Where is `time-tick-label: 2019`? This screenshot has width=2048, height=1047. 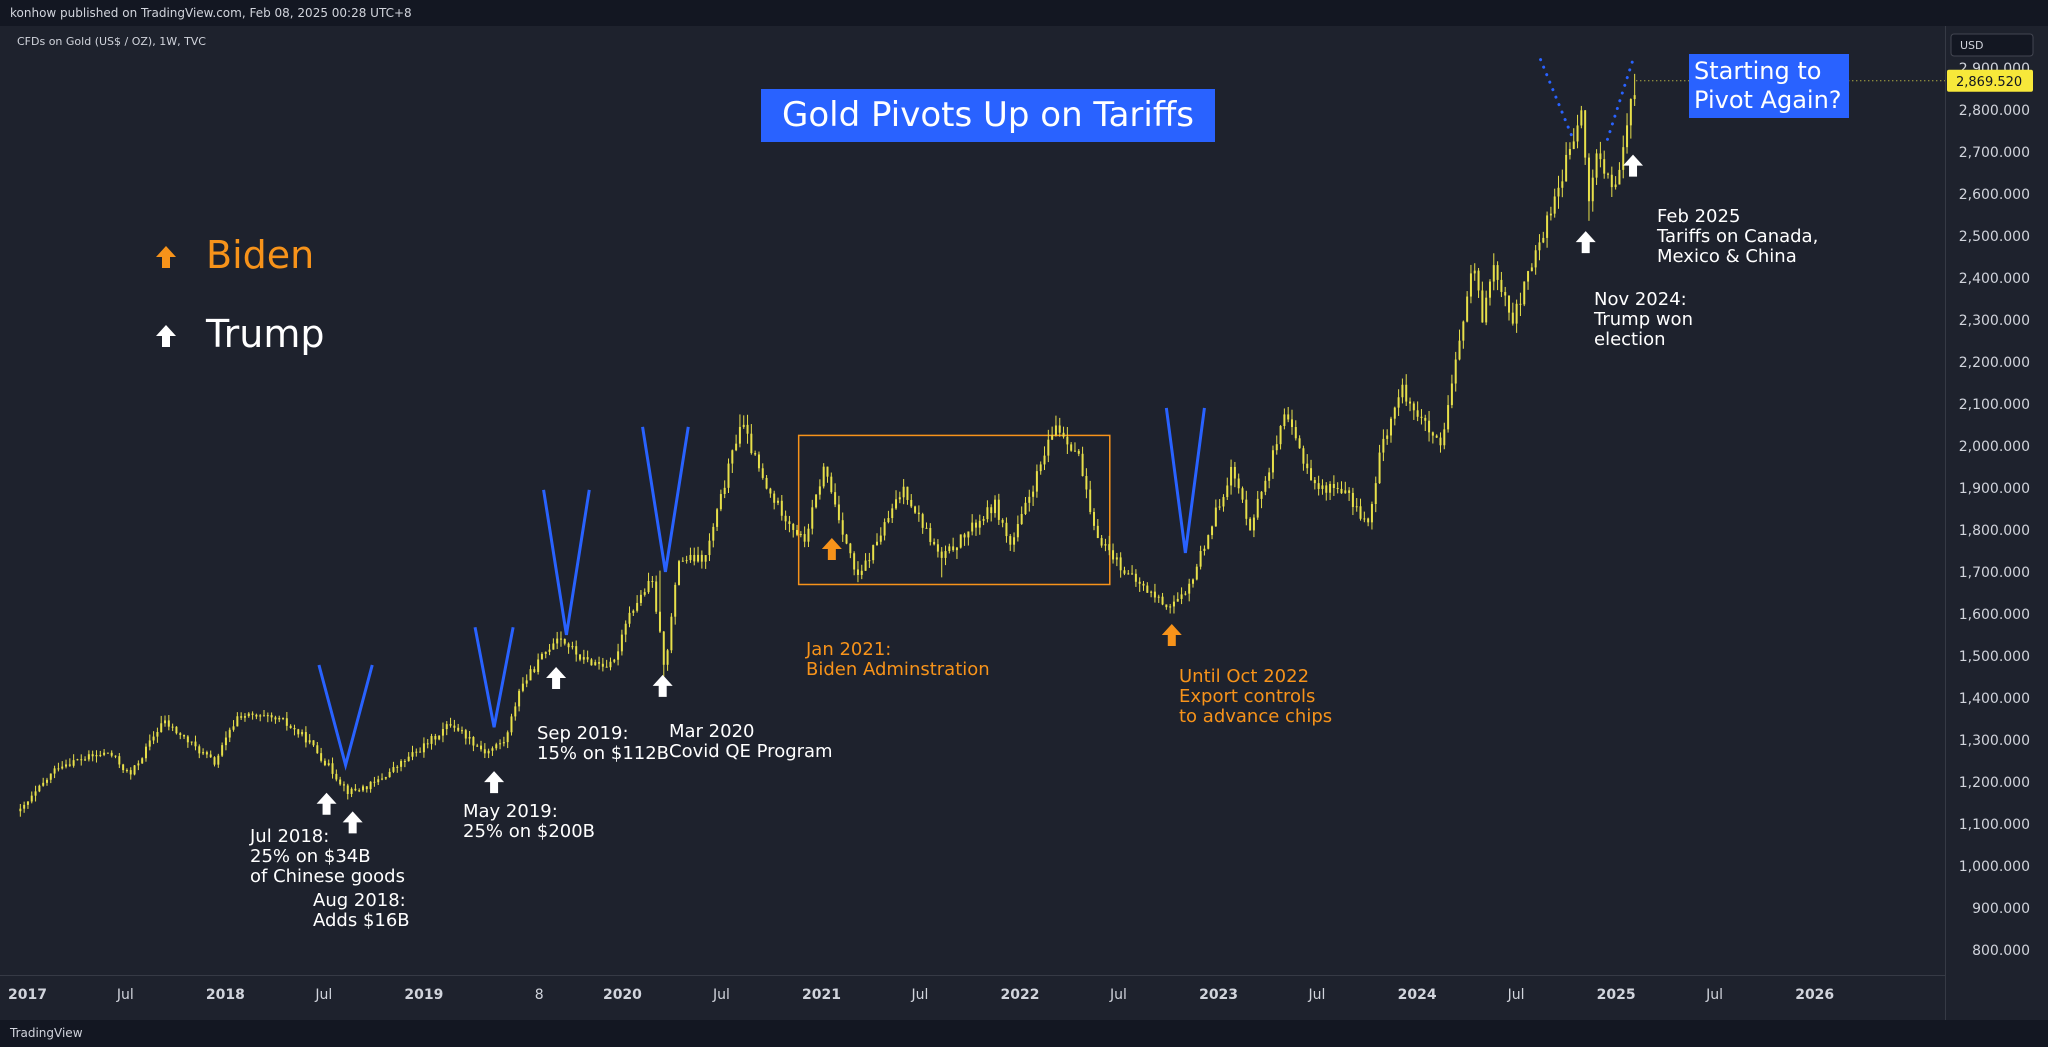 time-tick-label: 2019 is located at coordinates (423, 995).